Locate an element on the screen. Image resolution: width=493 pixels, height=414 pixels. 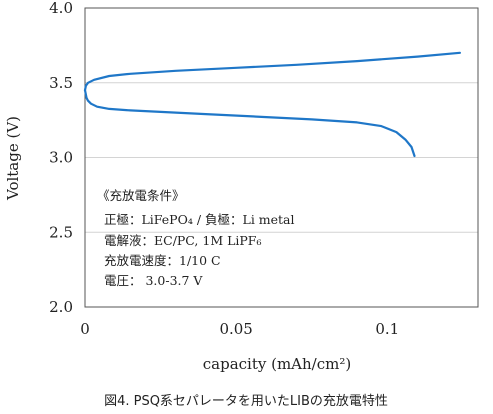
x-tick-label: 0 is located at coordinates (85, 329).